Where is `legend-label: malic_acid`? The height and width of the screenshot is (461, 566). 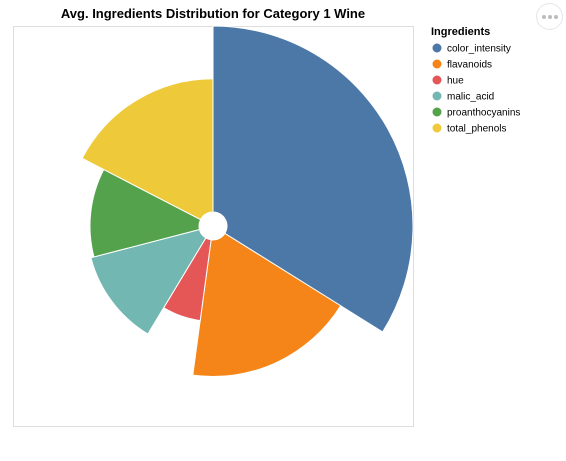
legend-label: malic_acid is located at coordinates (470, 97).